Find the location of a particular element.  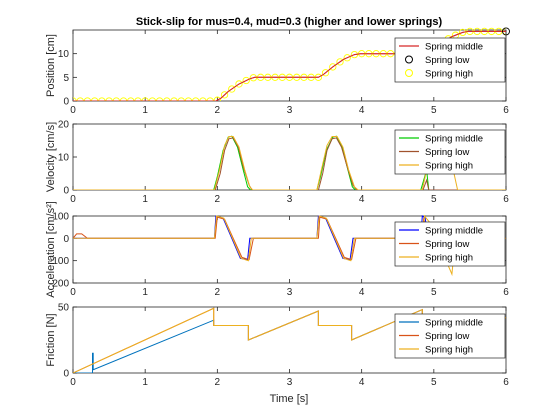

legend-box is located at coordinates (450, 60).